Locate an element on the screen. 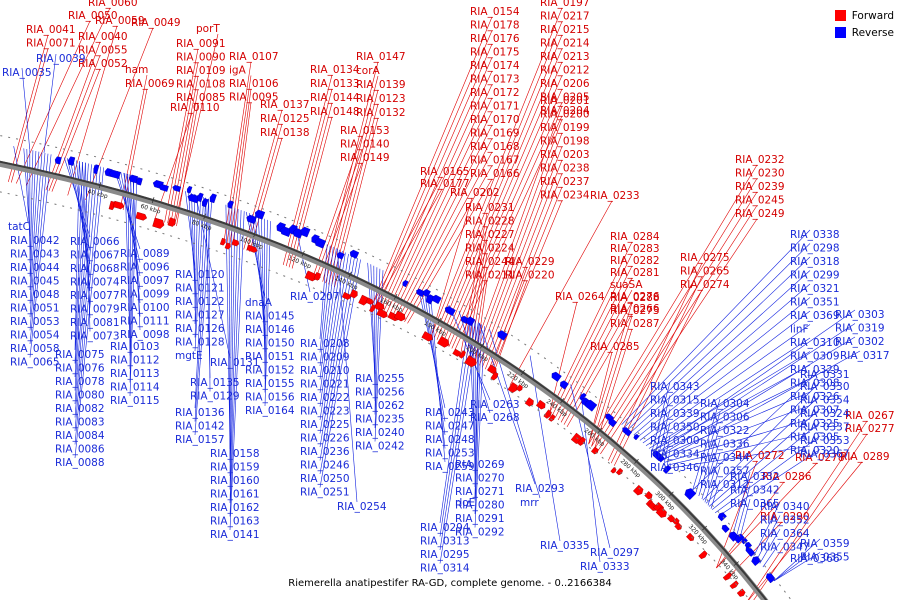 The image size is (900, 600). reverse-gene-label: RIA_0075 is located at coordinates (80, 355).